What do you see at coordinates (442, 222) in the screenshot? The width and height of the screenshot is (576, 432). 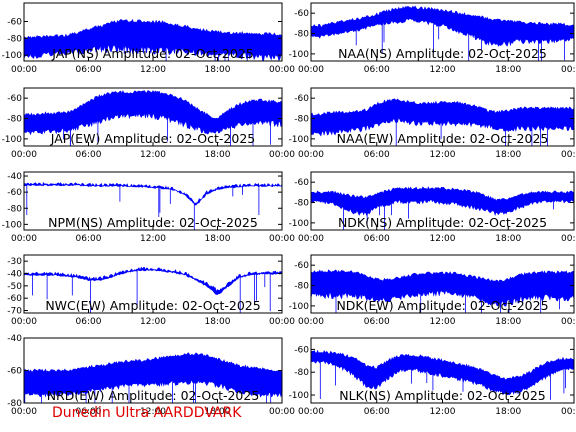 I see `panel-title: NDK(NS) Amplitude: 02-Oct-2025` at bounding box center [442, 222].